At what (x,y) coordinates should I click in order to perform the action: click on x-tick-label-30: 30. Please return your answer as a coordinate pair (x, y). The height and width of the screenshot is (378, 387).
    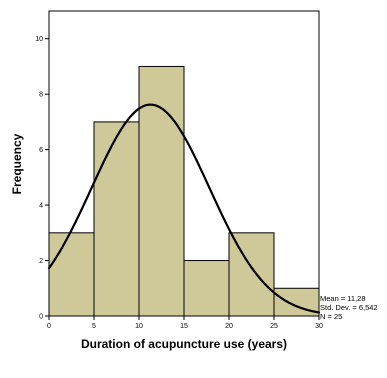
    Looking at the image, I should click on (319, 326).